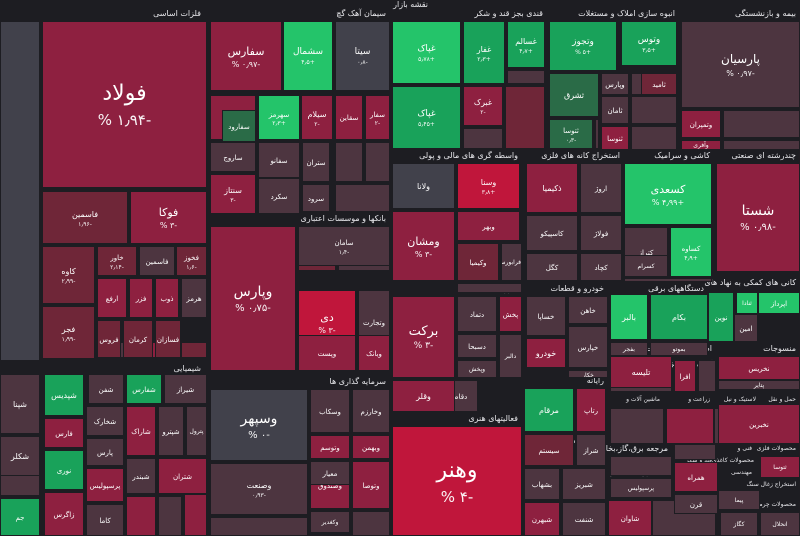 The height and width of the screenshot is (536, 800). Describe the element at coordinates (105, 421) in the screenshot. I see `stock-tile: شخارک` at that location.